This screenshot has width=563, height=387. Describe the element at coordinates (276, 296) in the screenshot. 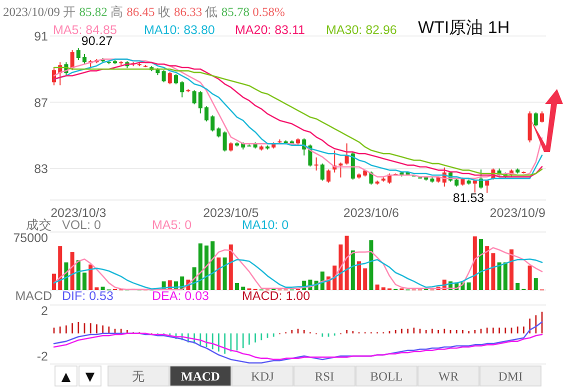

I see `text: MACD: 1.00` at that location.